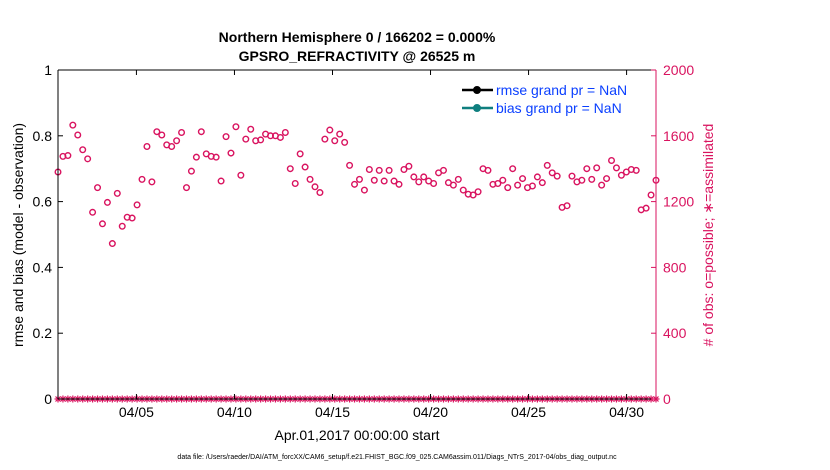 The image size is (830, 470). Describe the element at coordinates (356, 435) in the screenshot. I see `x-axis-label: Apr.01,2017 00:00:00 start` at that location.